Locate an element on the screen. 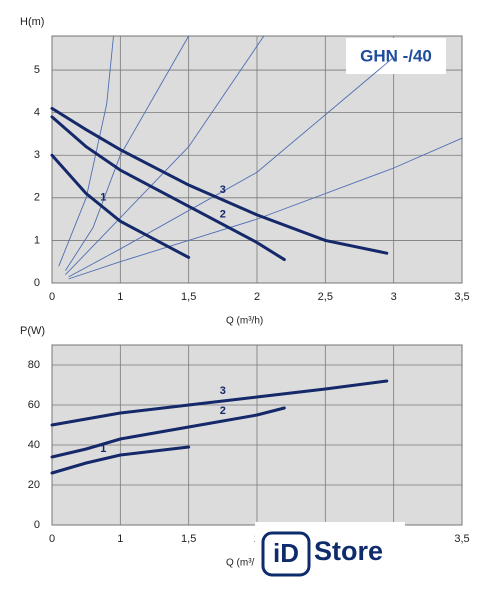  y-tick-label: 5 is located at coordinates (37, 70).